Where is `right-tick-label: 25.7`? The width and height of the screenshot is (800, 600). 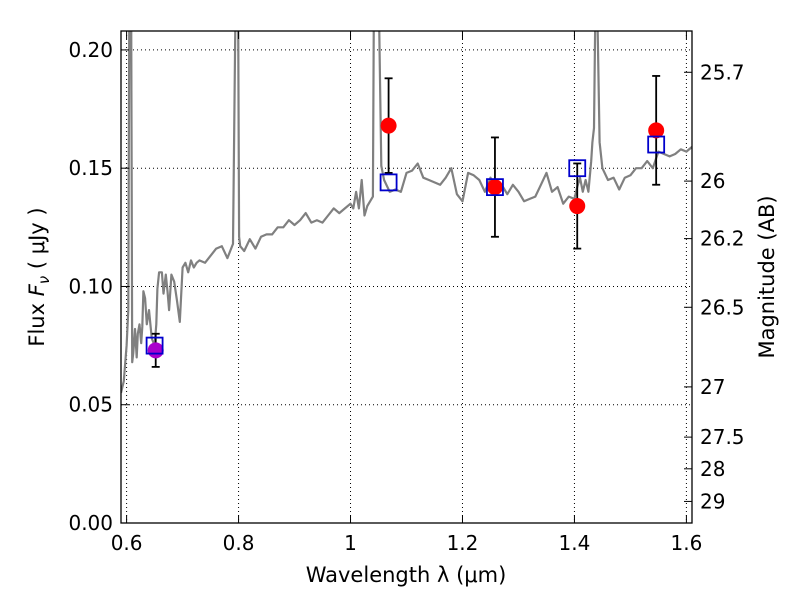
right-tick-label: 25.7 is located at coordinates (722, 72).